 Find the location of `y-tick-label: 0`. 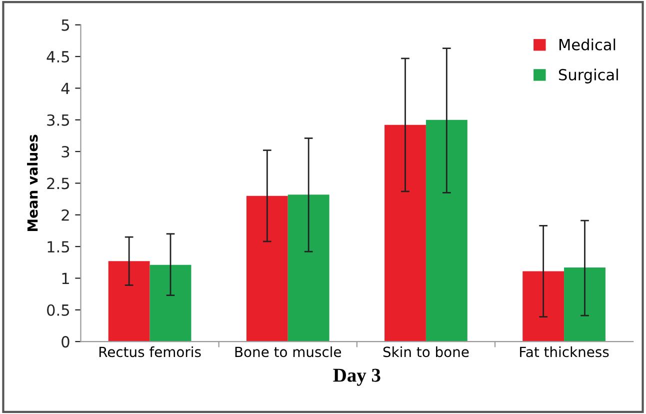

y-tick-label: 0 is located at coordinates (66, 342).